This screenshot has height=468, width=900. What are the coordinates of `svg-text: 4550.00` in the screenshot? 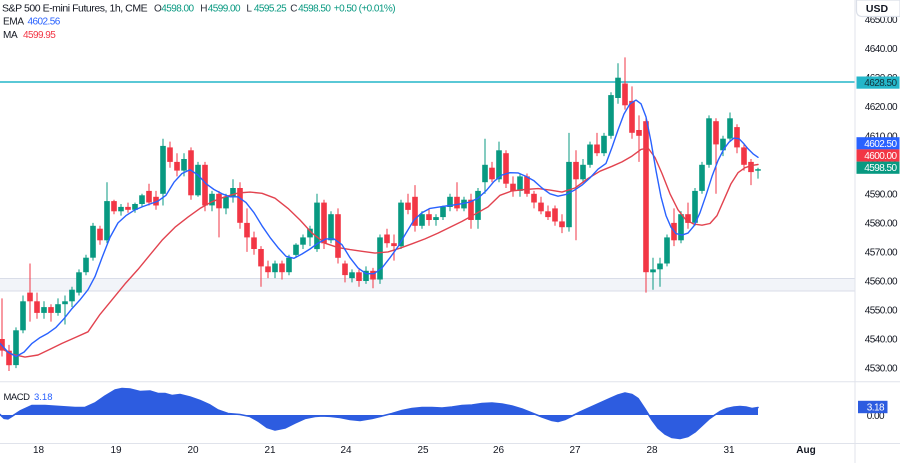 It's located at (881, 311).